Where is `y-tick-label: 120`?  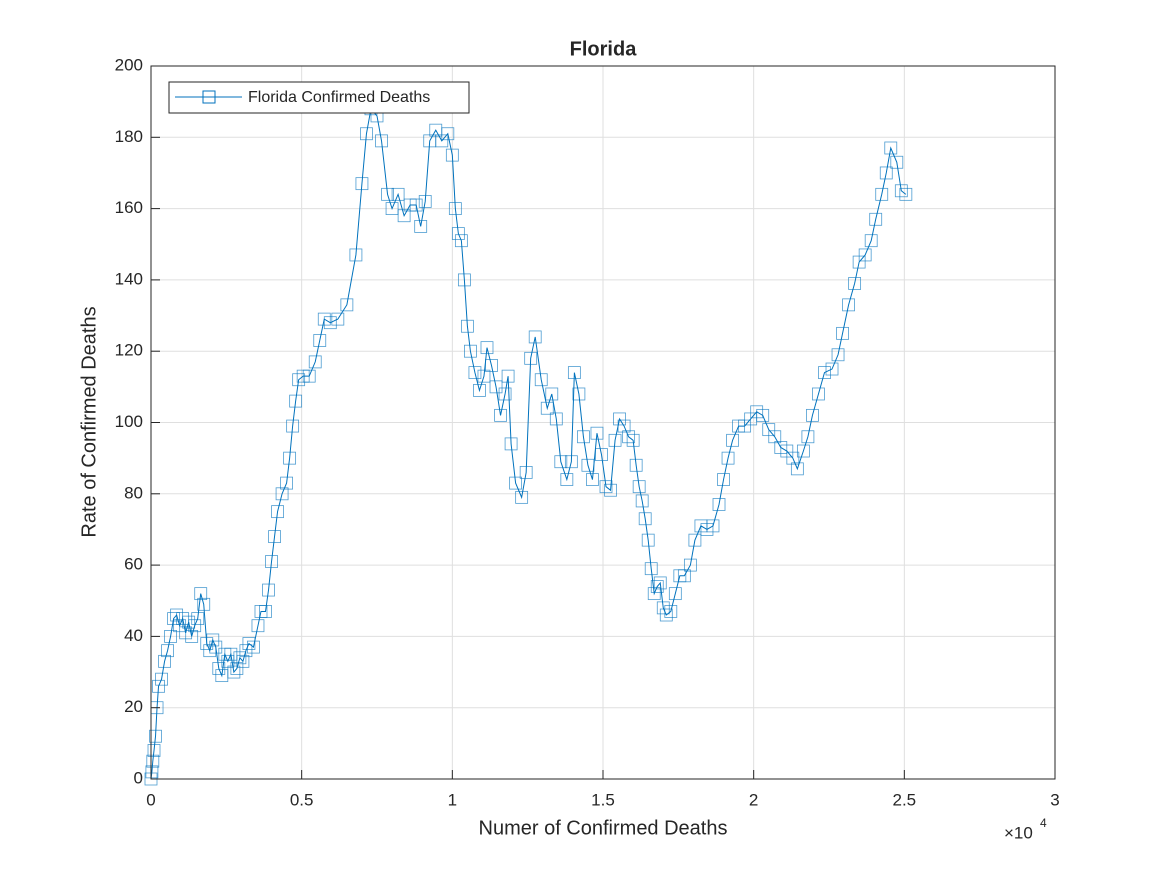 y-tick-label: 120 is located at coordinates (129, 350).